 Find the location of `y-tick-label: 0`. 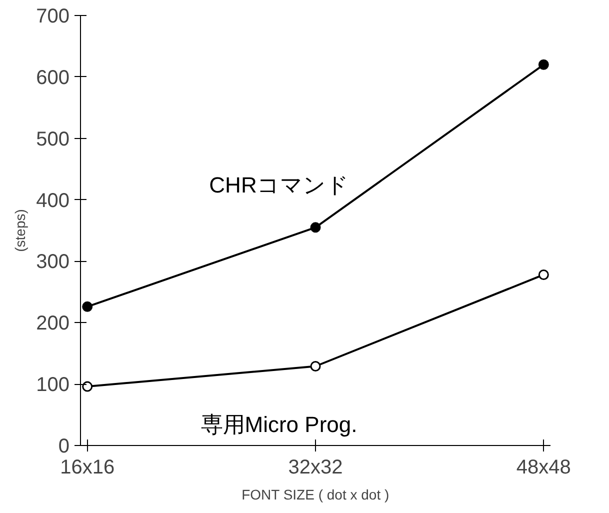

y-tick-label: 0 is located at coordinates (64, 447).